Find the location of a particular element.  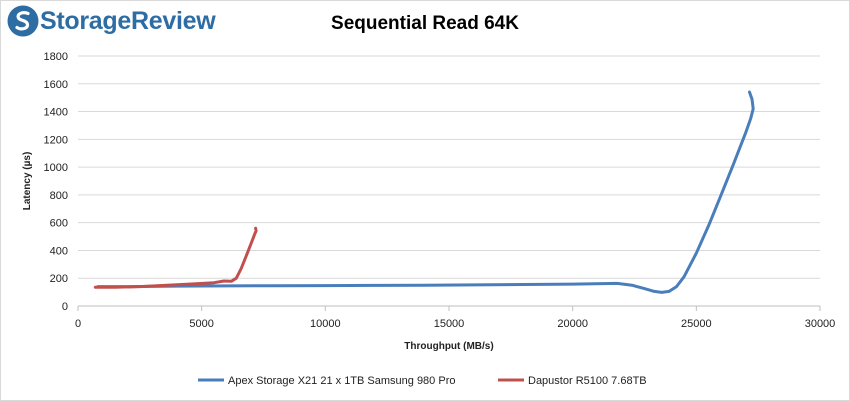

x-axis-ticks: 0 5000 10000 15000 20000 25000 30000 is located at coordinates (455, 318).